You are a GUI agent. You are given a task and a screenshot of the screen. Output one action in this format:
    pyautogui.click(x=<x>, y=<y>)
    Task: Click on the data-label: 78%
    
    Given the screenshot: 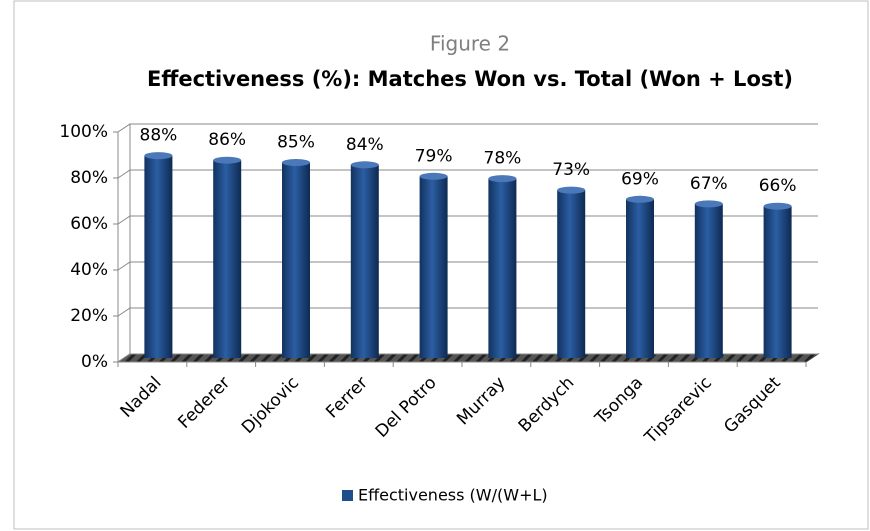 What is the action you would take?
    pyautogui.click(x=503, y=159)
    